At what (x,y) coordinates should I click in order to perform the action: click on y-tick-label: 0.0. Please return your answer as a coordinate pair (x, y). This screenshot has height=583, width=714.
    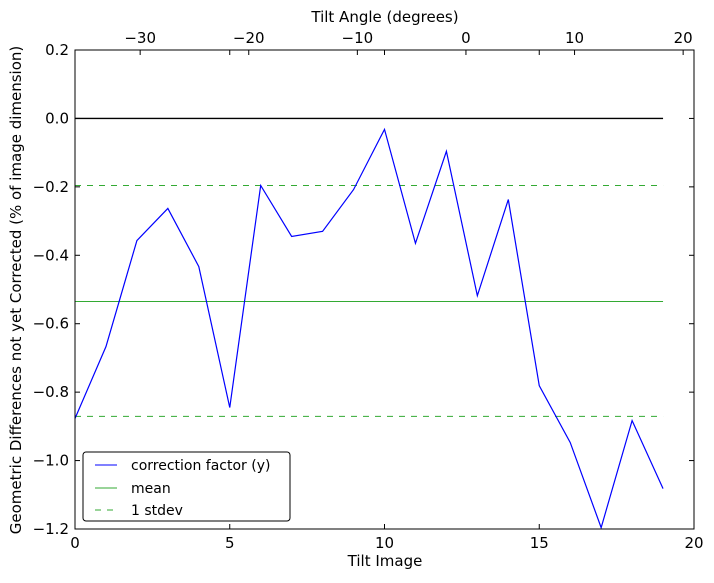
    Looking at the image, I should click on (57, 118).